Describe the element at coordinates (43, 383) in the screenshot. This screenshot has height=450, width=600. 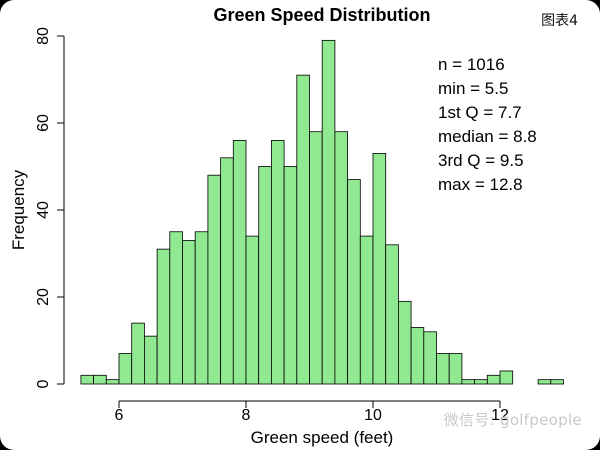
I see `y-tick-label: 0` at that location.